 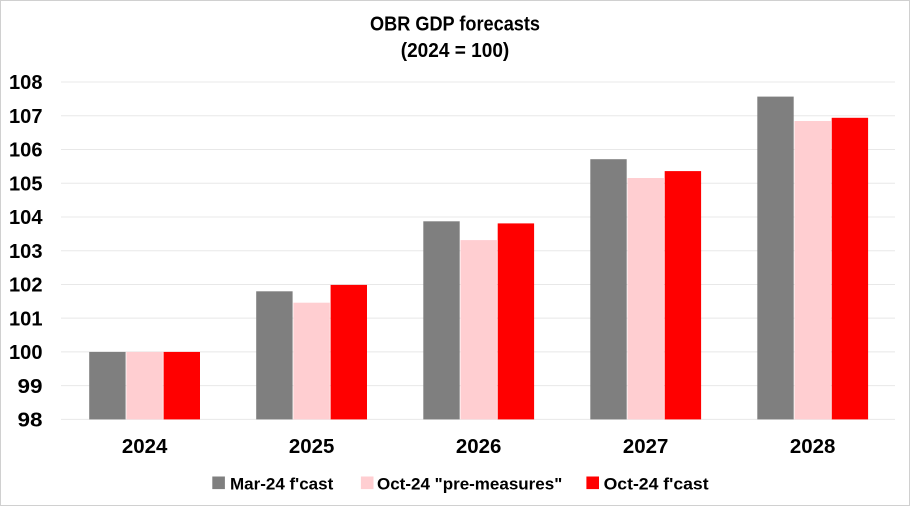 I want to click on svg-text: 101, so click(x=26, y=319).